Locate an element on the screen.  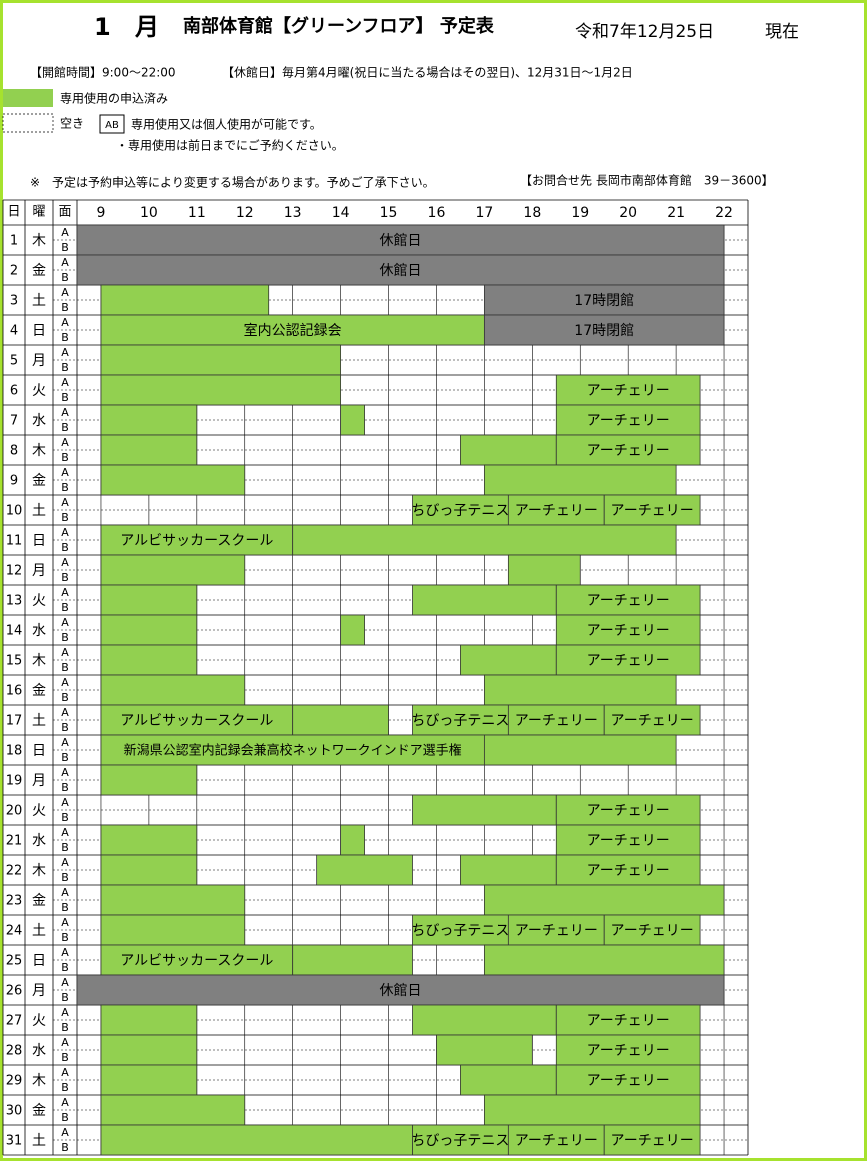
block-label: 休館日 is located at coordinates (401, 240).